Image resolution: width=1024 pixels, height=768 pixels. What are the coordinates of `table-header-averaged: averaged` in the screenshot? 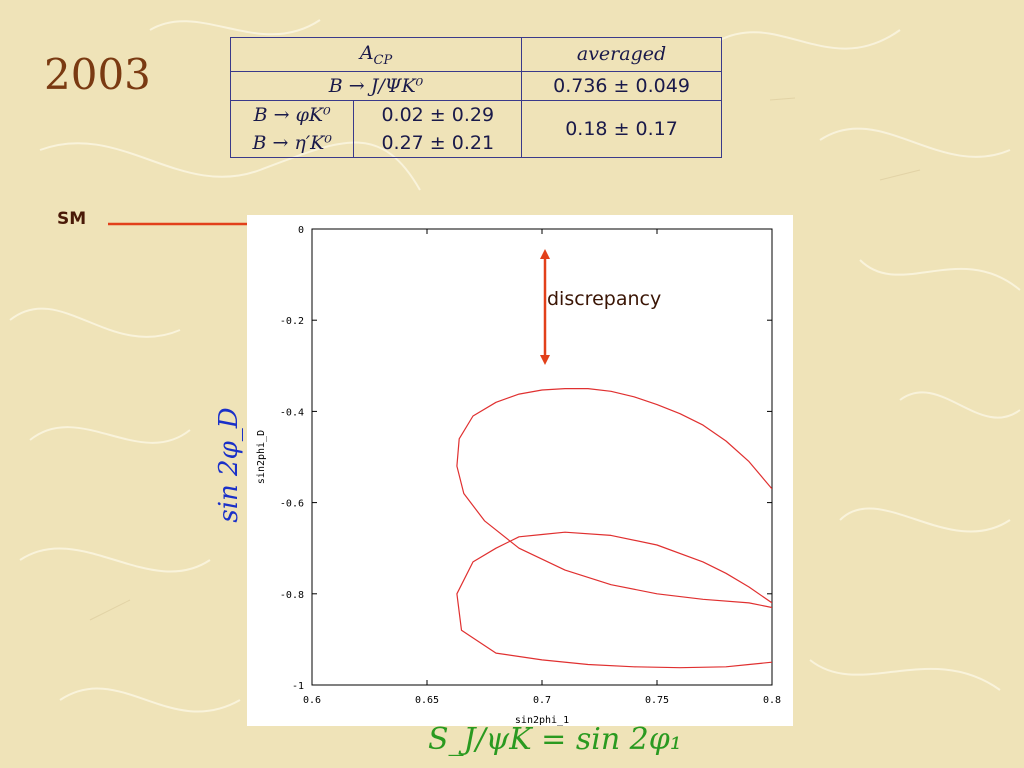 It's located at (621, 54).